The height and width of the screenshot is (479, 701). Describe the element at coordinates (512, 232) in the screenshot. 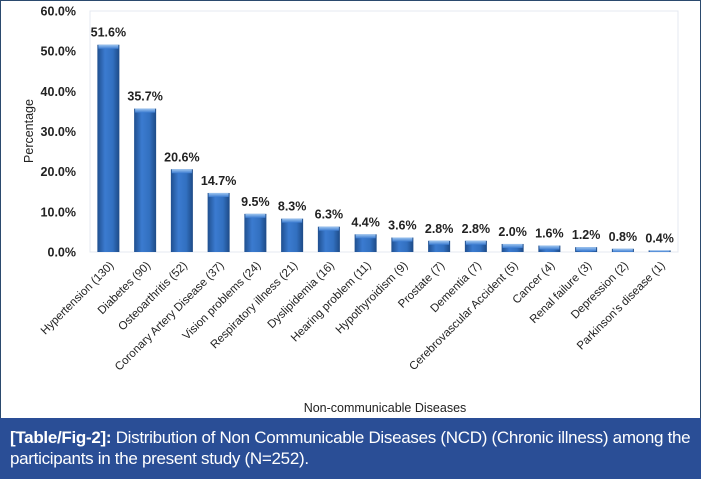

I see `data-label: 2.0%` at that location.